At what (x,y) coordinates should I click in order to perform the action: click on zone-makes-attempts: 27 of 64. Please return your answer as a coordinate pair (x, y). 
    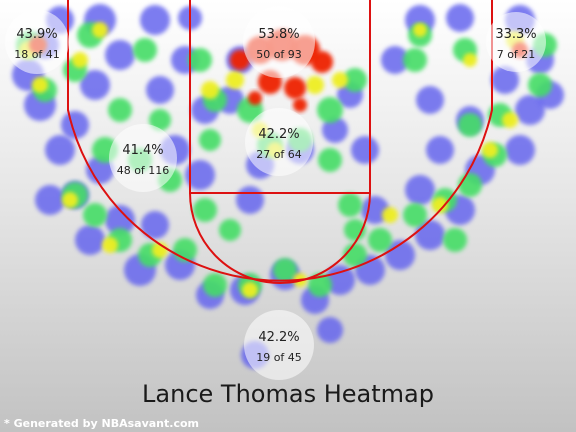
    Looking at the image, I should click on (279, 154).